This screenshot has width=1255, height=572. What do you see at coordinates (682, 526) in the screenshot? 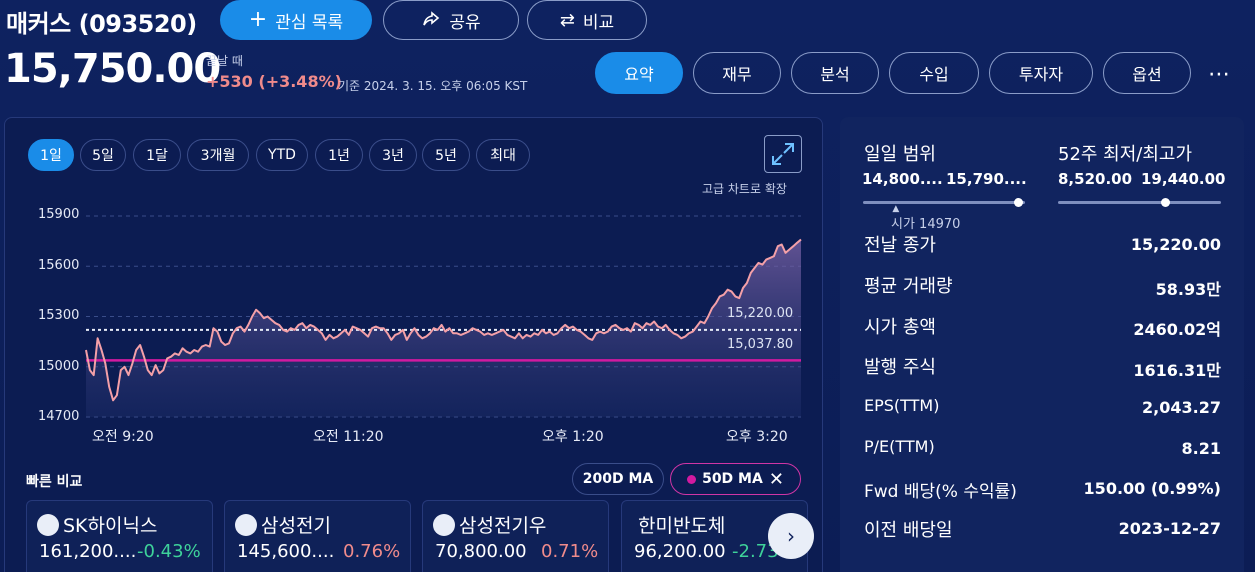
I see `card-name: 한미반도체` at bounding box center [682, 526].